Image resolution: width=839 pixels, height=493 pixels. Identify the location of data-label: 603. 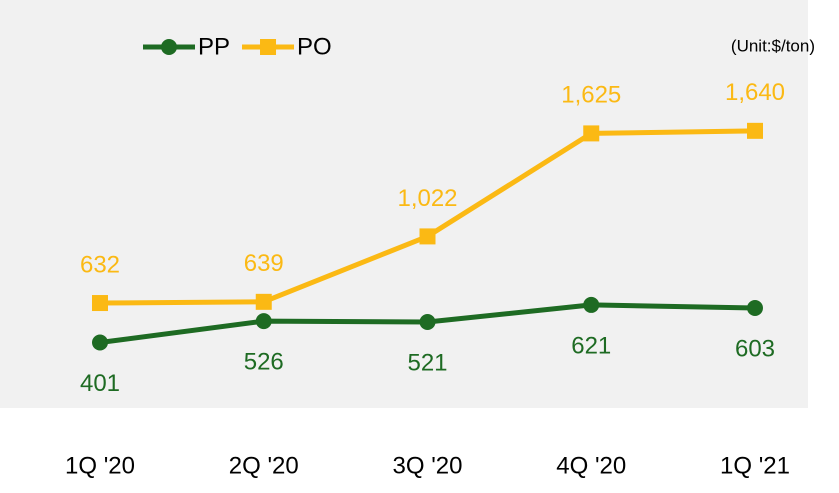
(755, 348).